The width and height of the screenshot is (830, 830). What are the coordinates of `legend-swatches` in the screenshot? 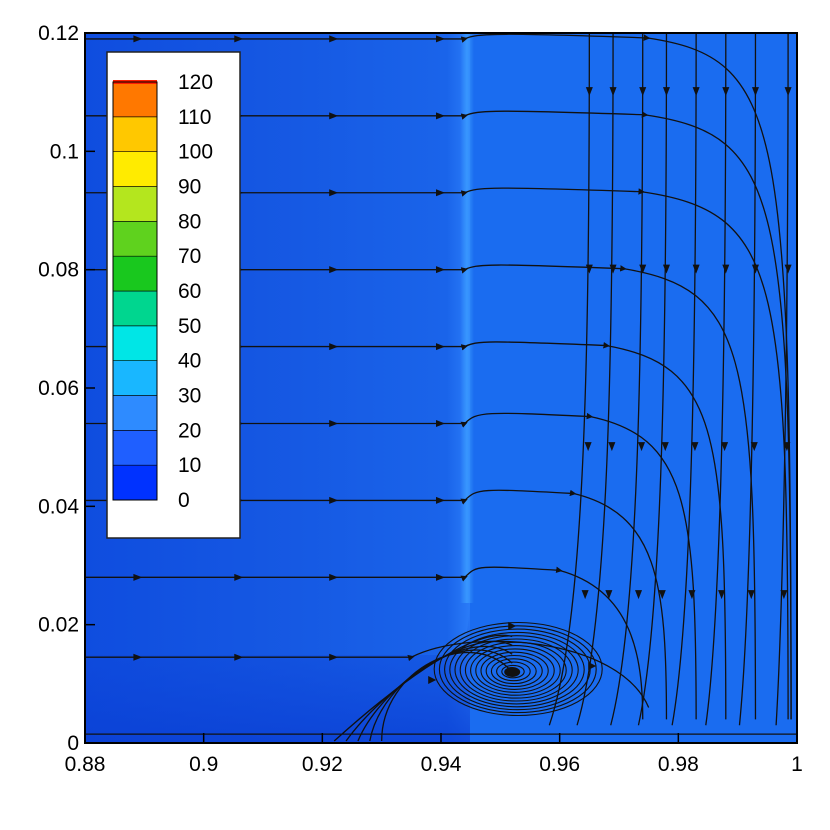 It's located at (135, 290).